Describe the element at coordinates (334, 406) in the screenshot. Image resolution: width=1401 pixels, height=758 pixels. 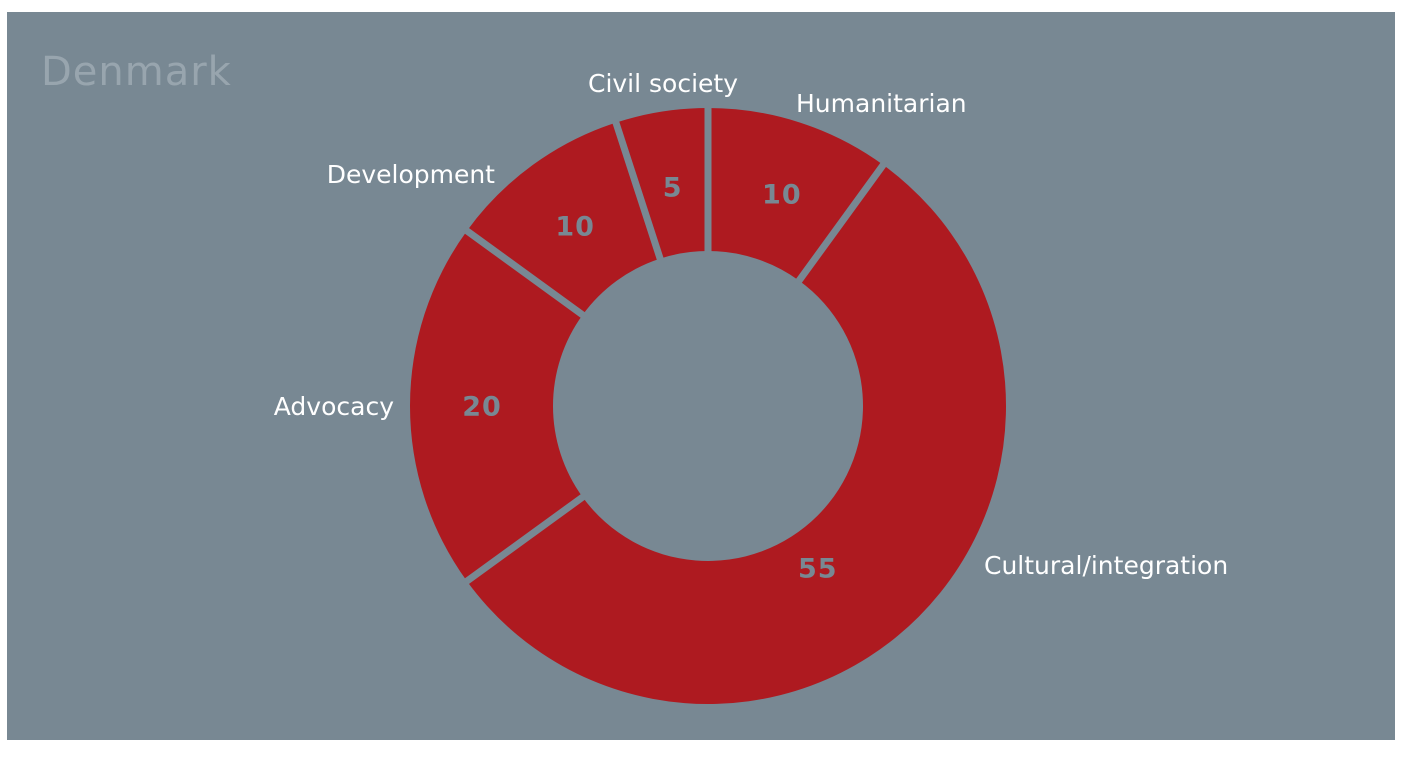
I see `category-label-advocacy: Advocacy` at that location.